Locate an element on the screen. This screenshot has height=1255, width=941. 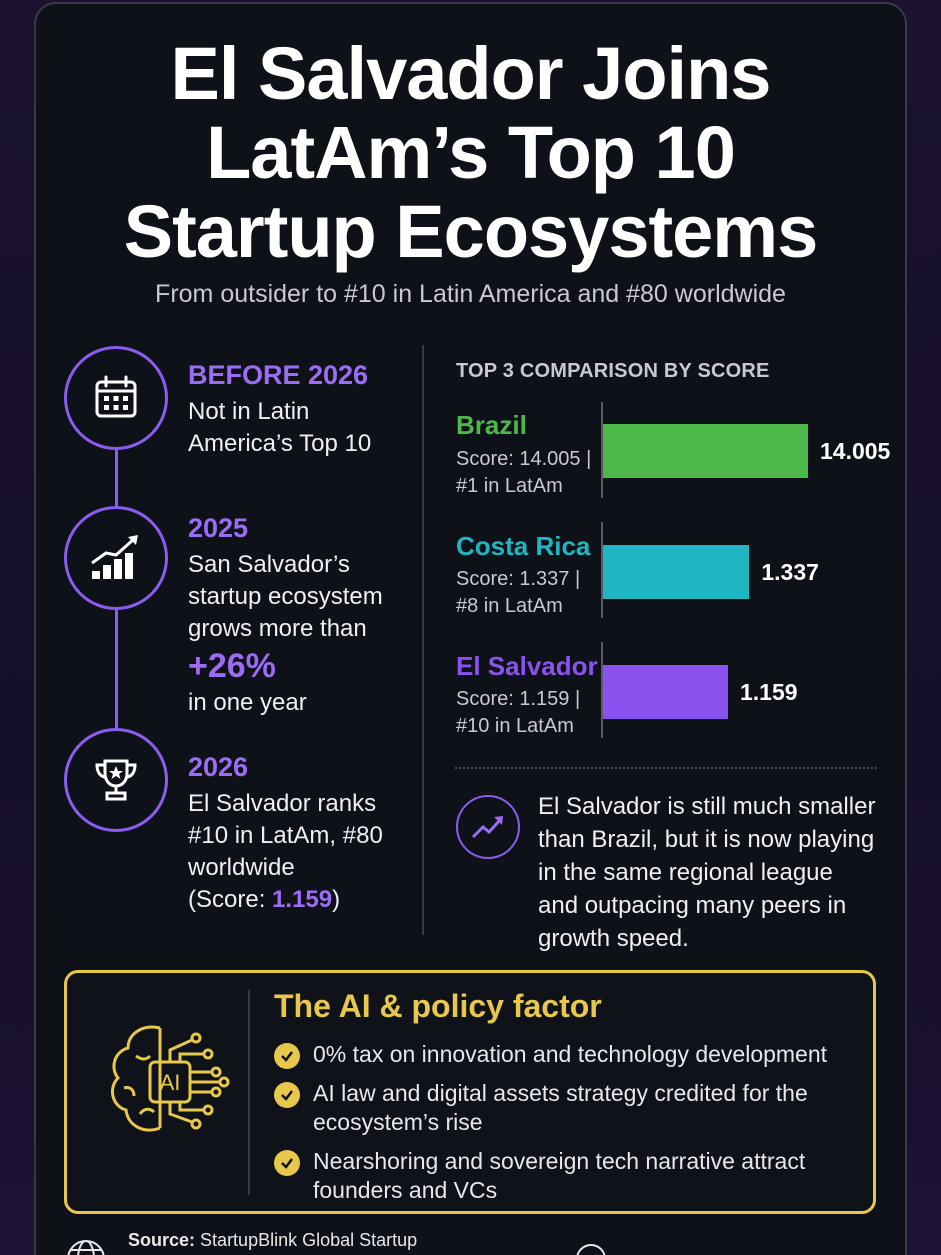
bar-label-costa-rica: Costa Rica is located at coordinates (523, 546).